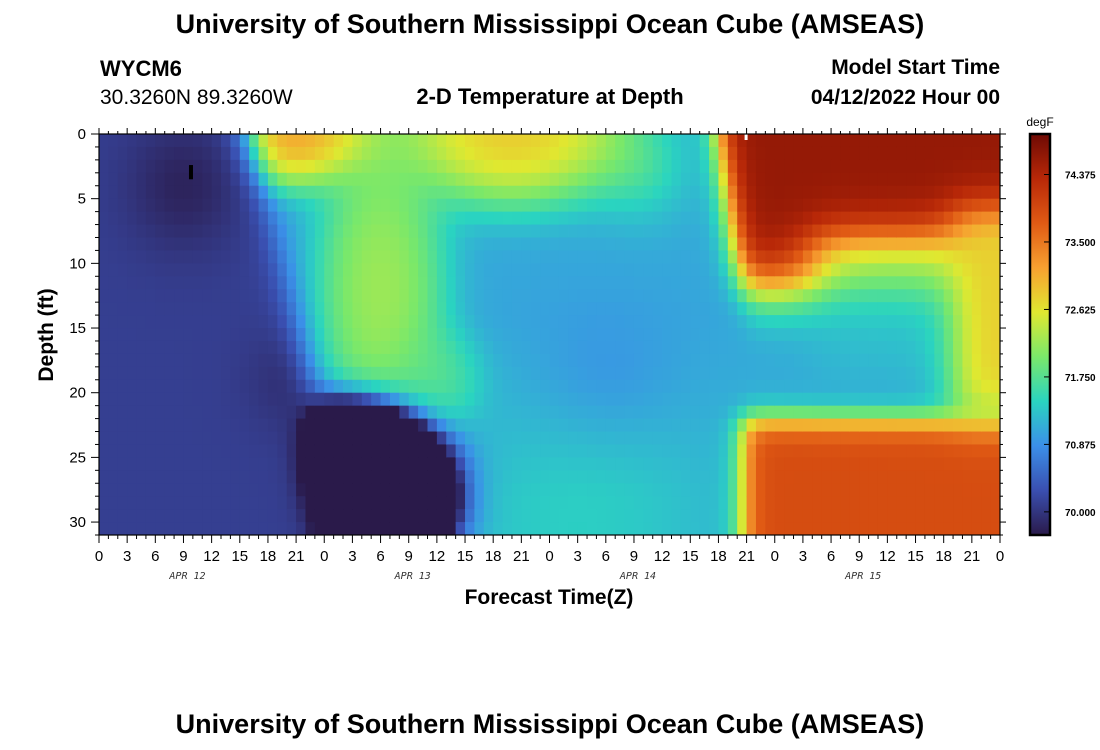 This screenshot has width=1100, height=750. Describe the element at coordinates (549, 597) in the screenshot. I see `x-axis-title: Forecast Time(Z)` at that location.